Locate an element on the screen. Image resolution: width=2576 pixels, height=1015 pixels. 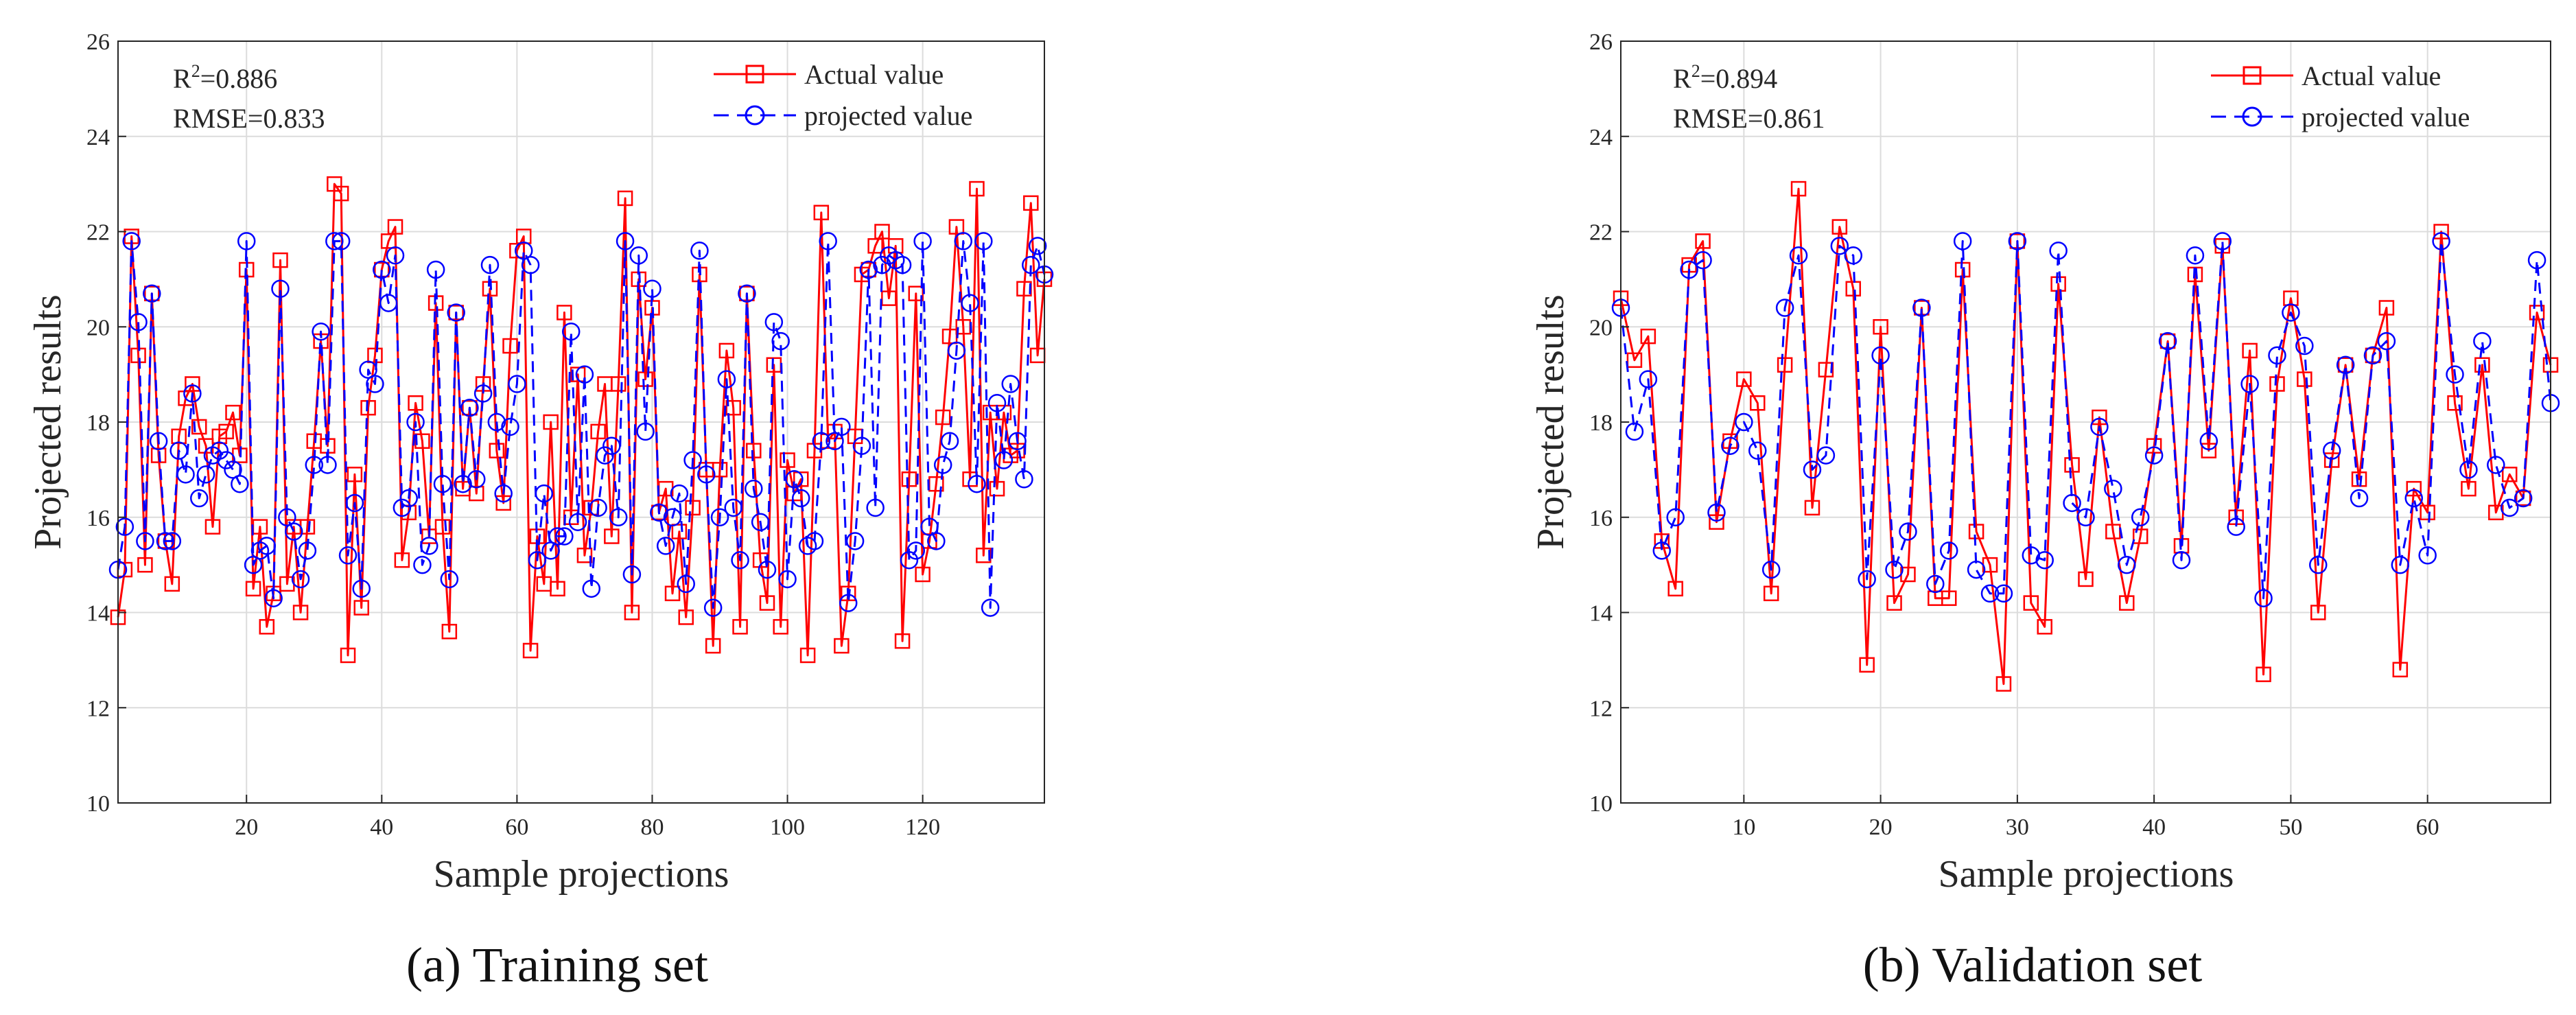
x-tick-label: 50 is located at coordinates (2290, 827).